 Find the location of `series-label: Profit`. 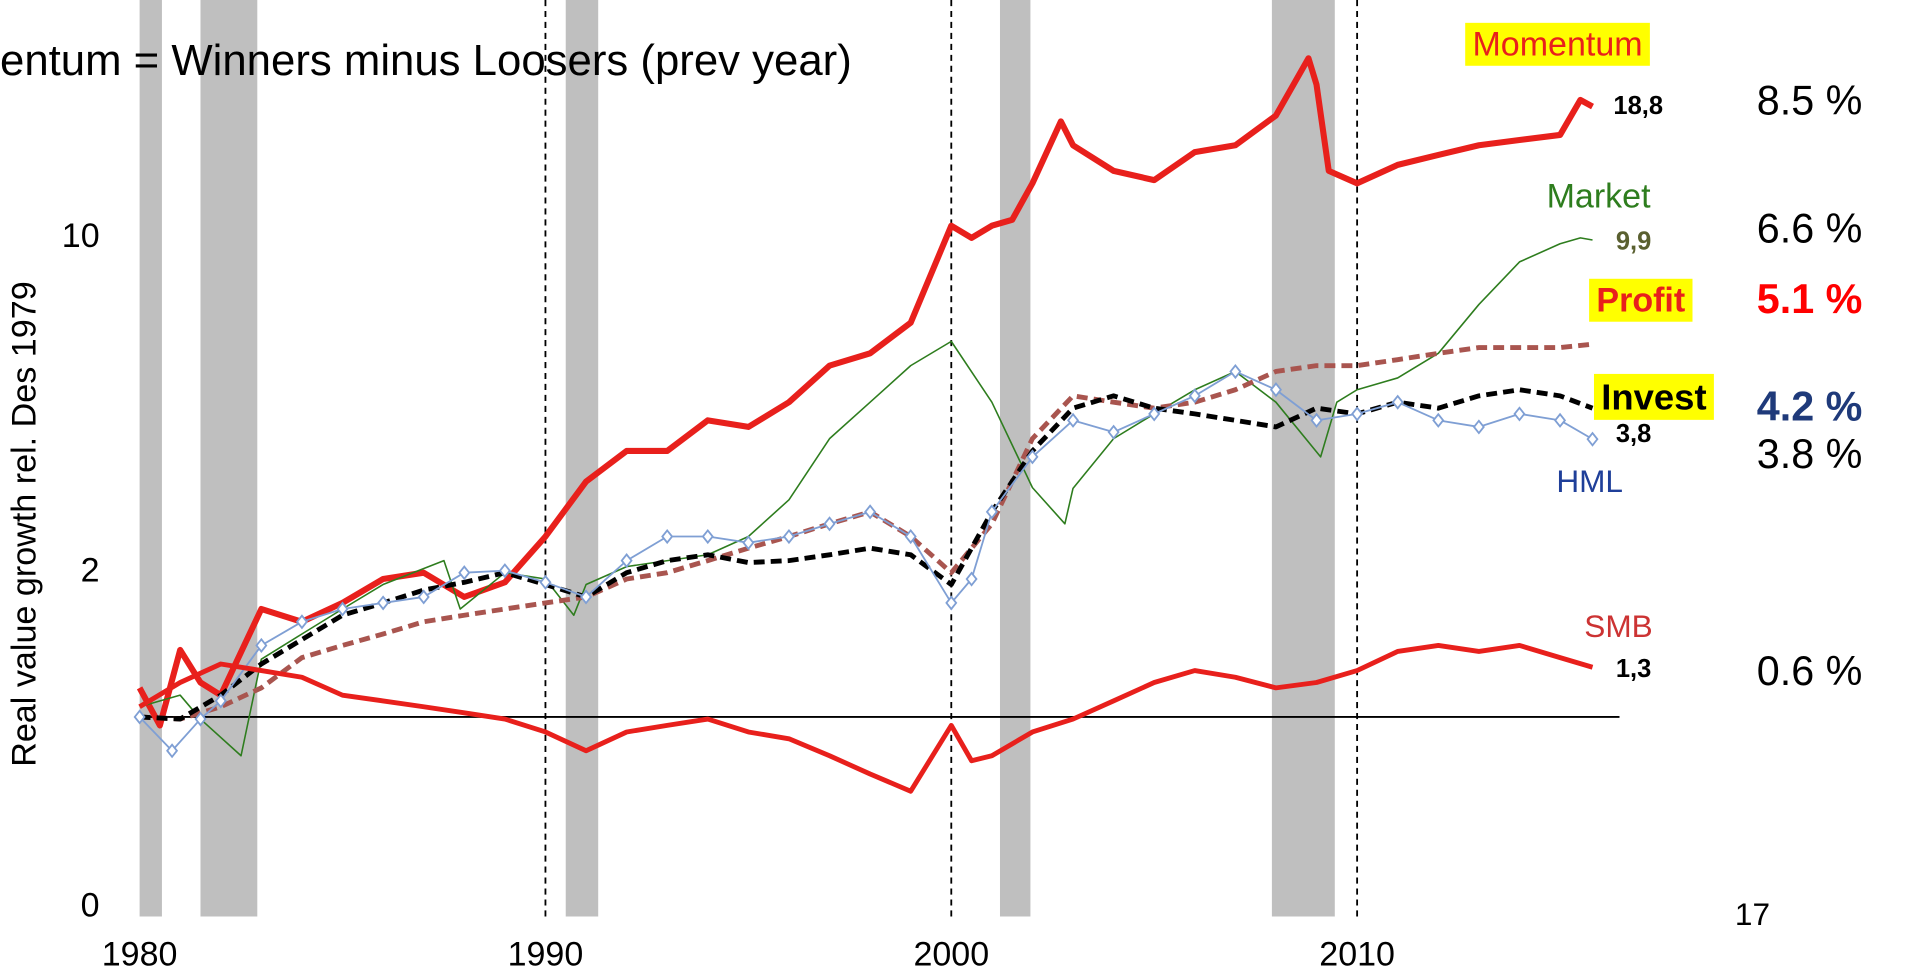

series-label: Profit is located at coordinates (1640, 300).